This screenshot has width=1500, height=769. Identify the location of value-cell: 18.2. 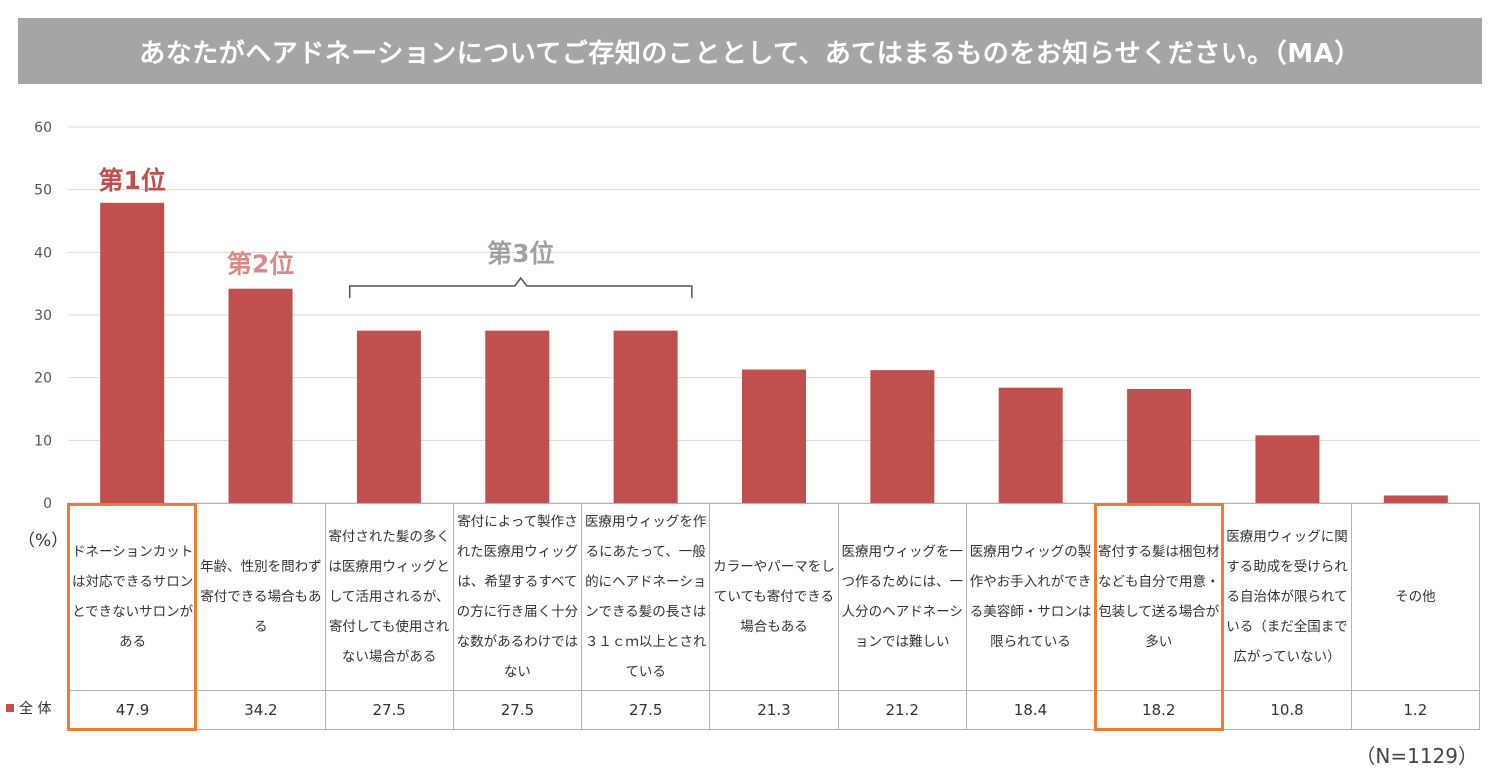
(1159, 710).